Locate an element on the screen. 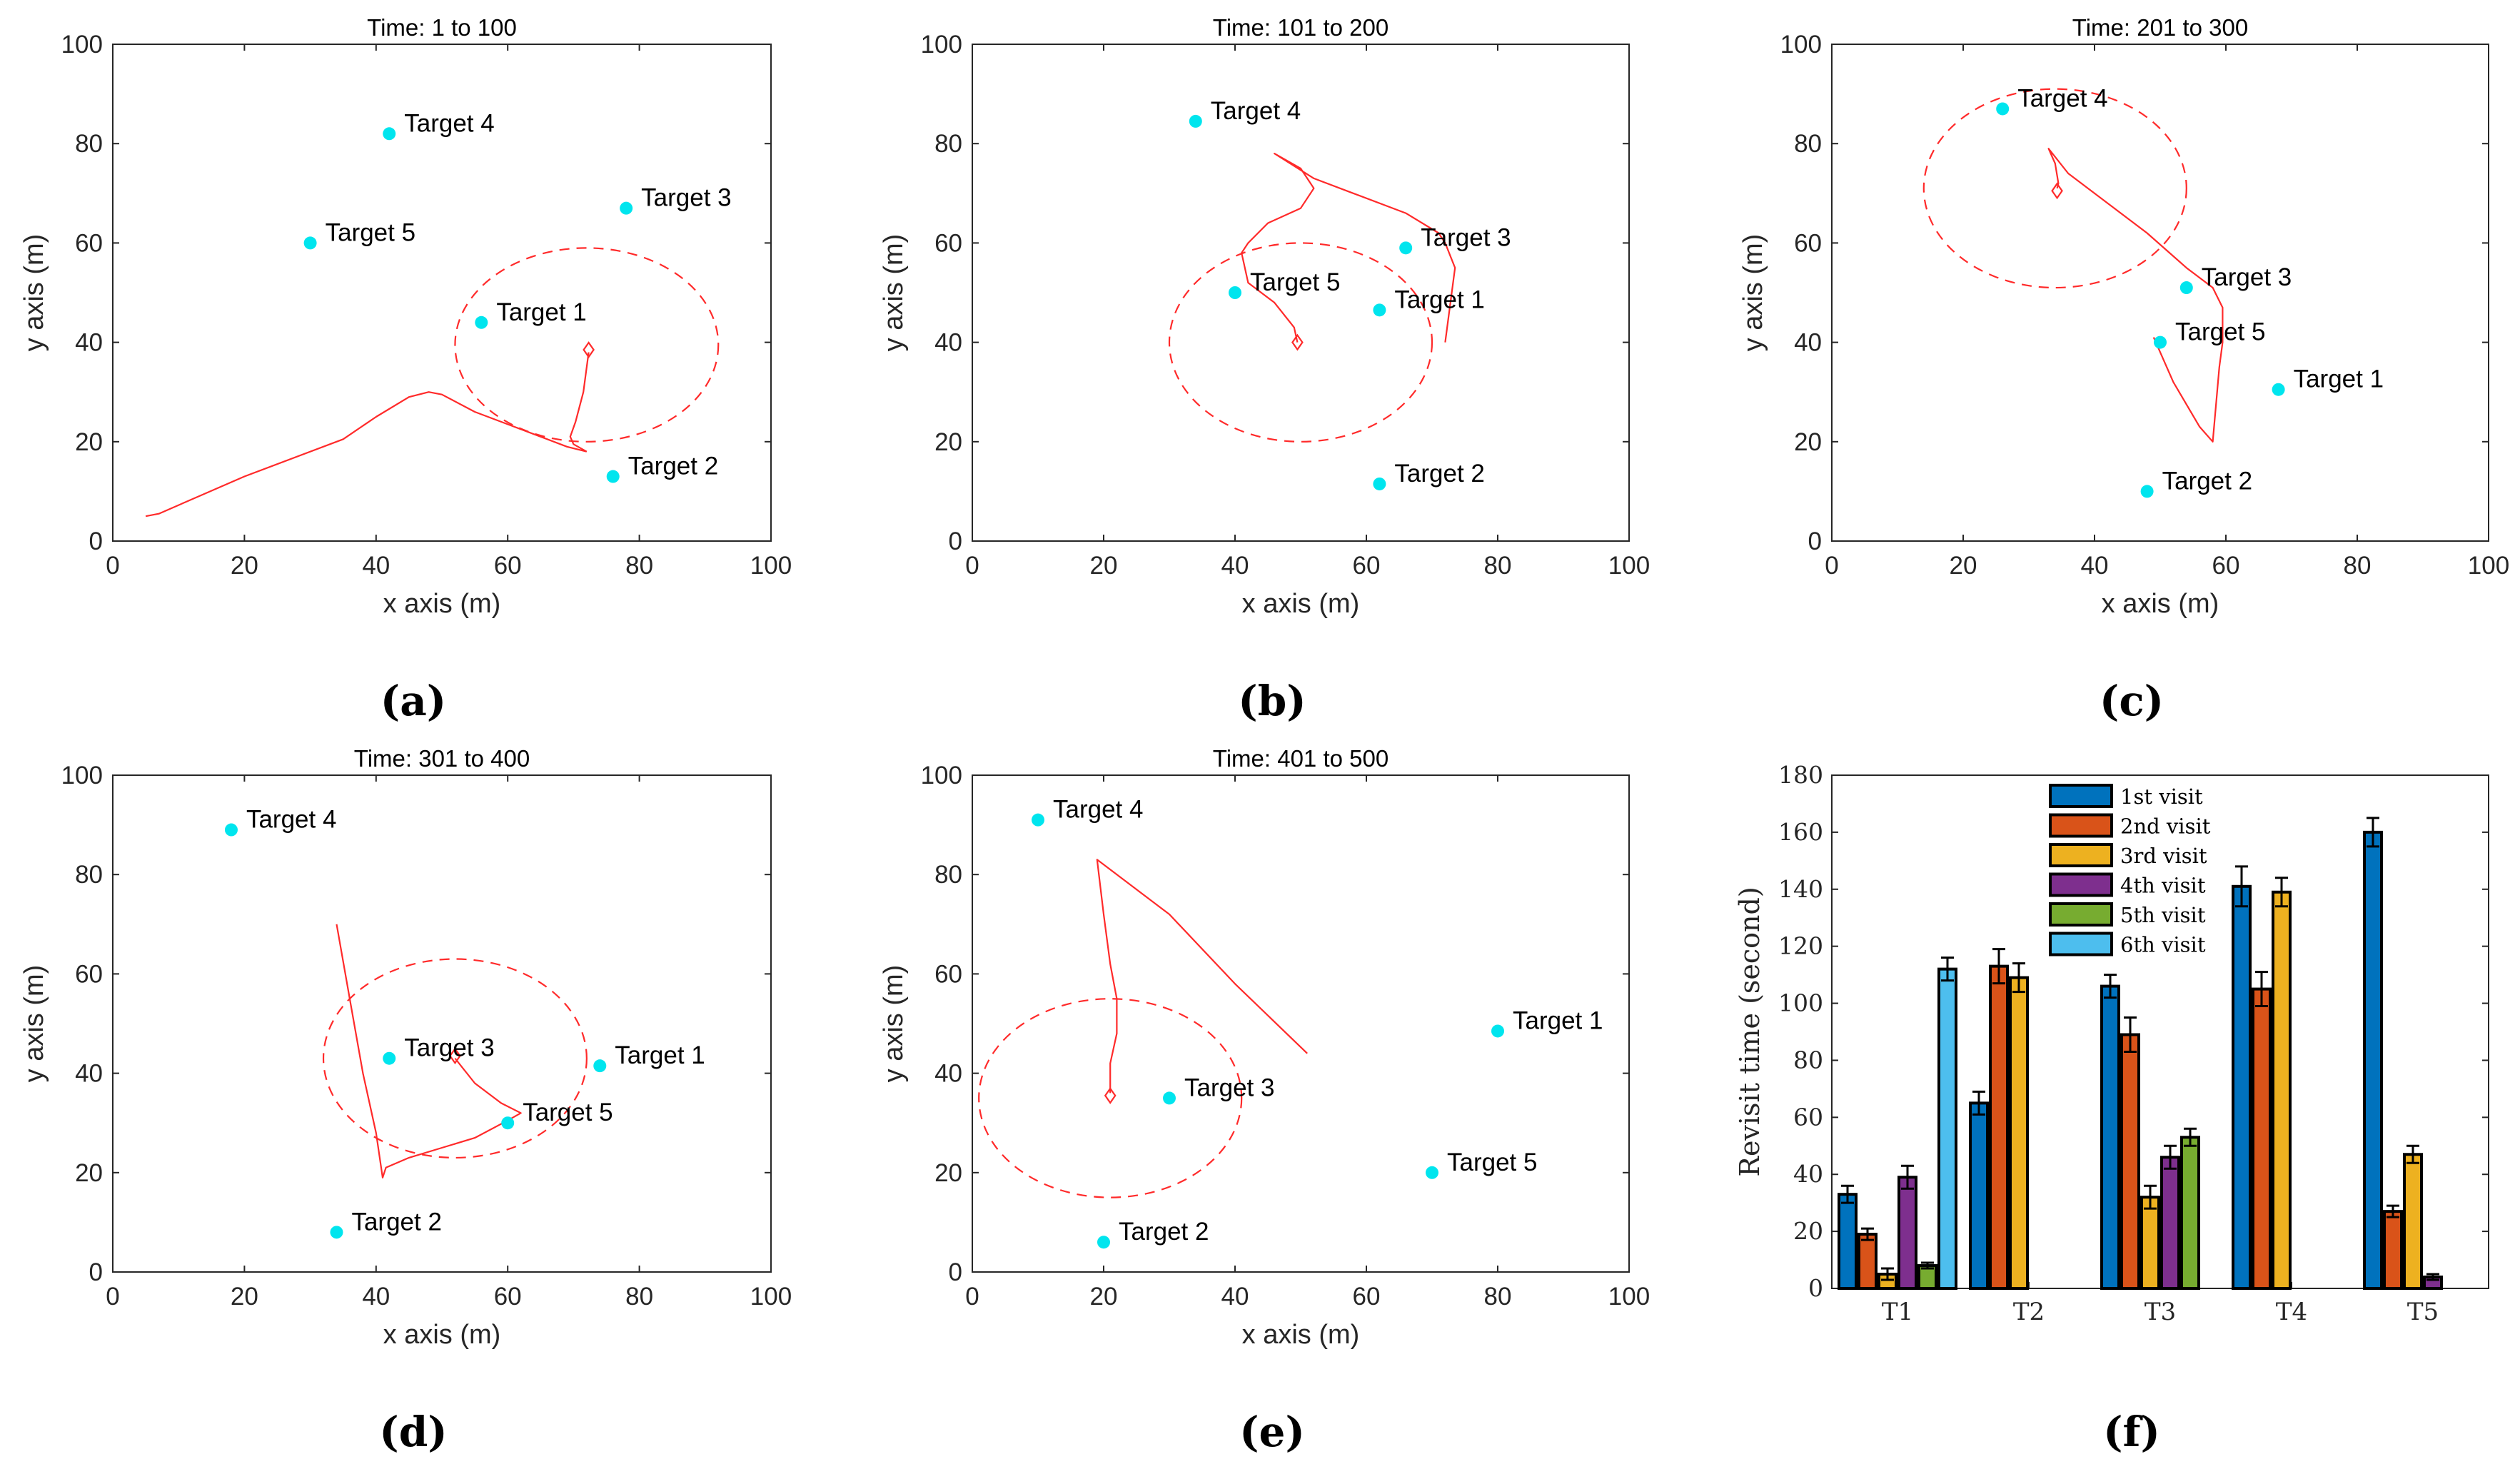 This screenshot has height=1469, width=2520. panel-label: (a) is located at coordinates (413, 701).